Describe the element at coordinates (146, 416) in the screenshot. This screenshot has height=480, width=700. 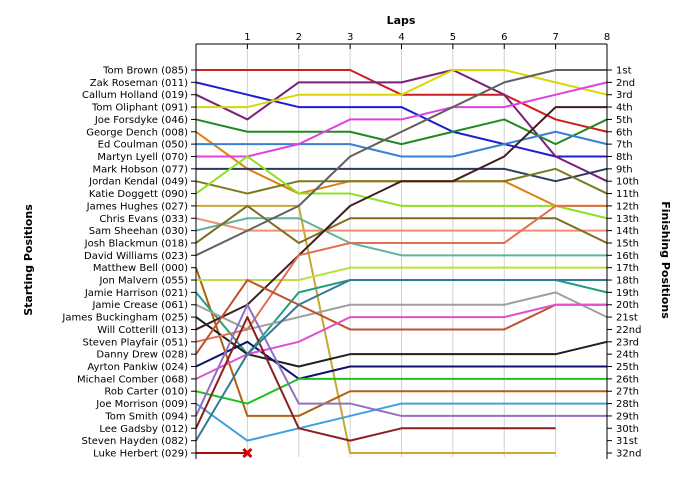
I see `starting-position-label: Tom Smith (094)` at that location.